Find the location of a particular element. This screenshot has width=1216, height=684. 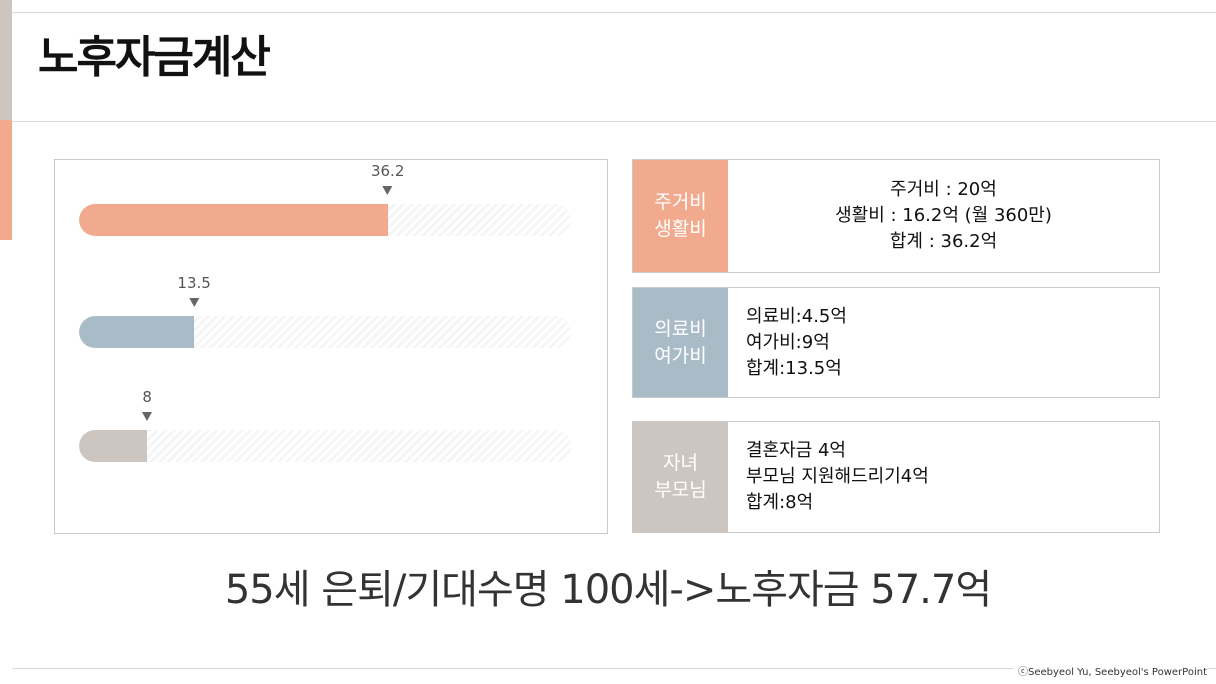

info-label-family: 자녀 부모님 is located at coordinates (680, 477).